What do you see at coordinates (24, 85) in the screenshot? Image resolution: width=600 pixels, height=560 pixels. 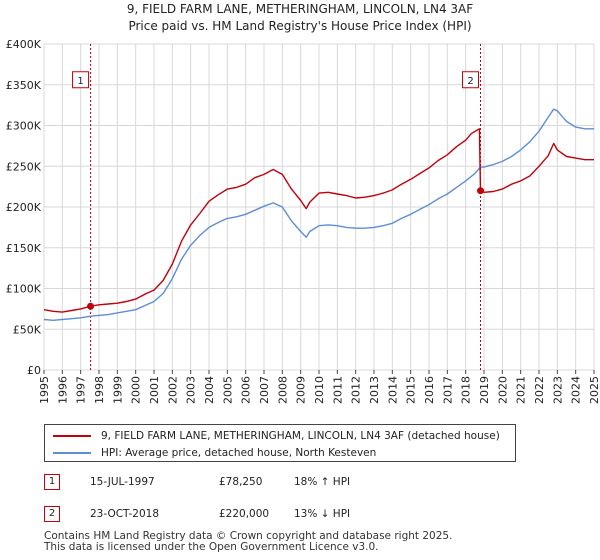 I see `y-tick-label: £350K` at bounding box center [24, 85].